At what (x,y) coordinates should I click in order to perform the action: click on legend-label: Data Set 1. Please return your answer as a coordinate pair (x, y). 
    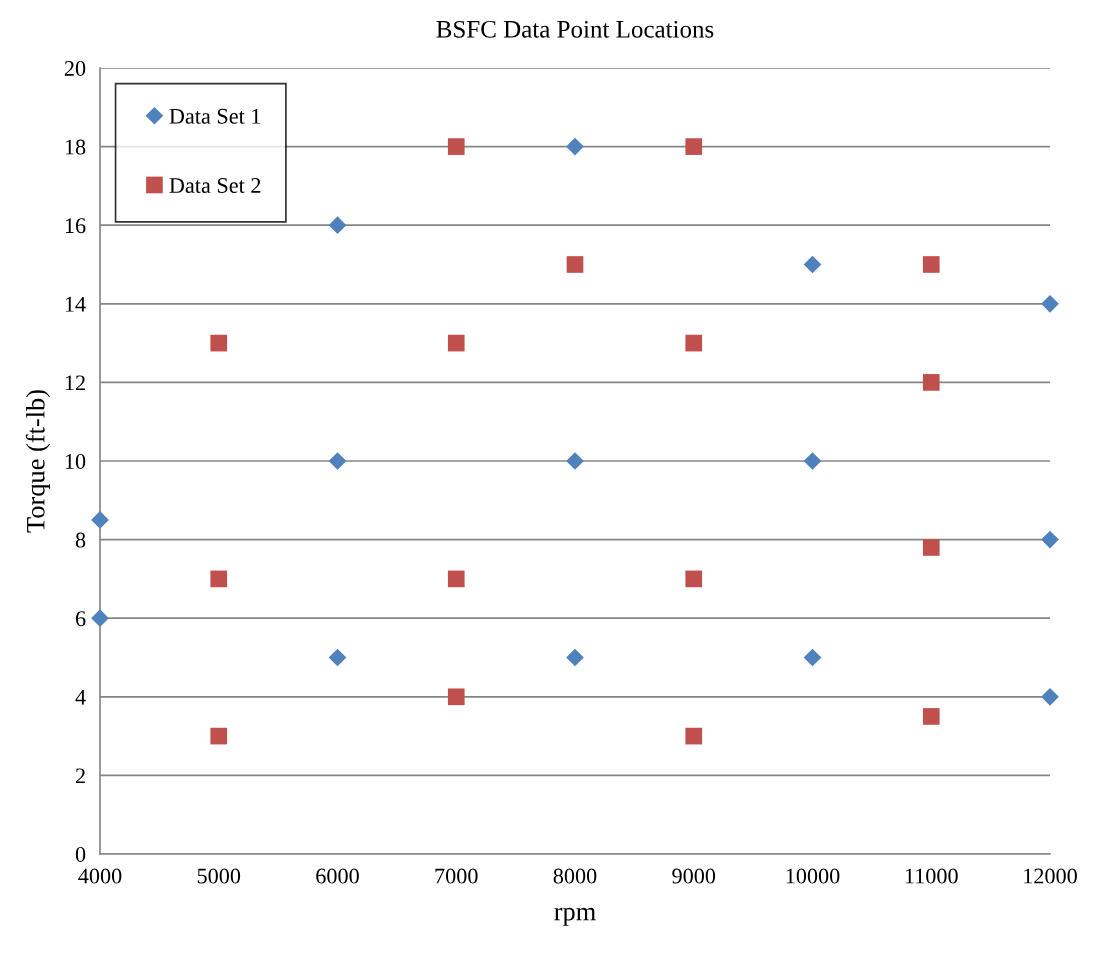
    Looking at the image, I should click on (215, 116).